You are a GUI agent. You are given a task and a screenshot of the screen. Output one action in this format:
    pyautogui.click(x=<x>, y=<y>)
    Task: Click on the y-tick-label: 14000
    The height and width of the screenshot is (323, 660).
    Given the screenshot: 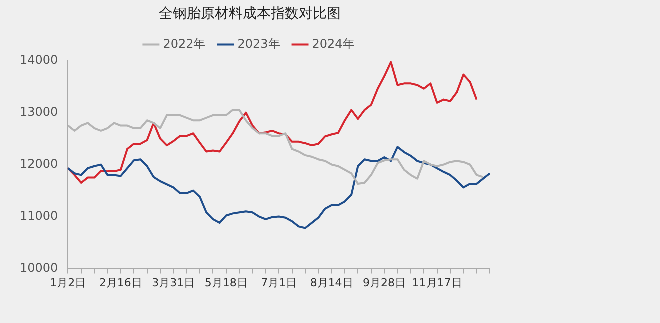 What is the action you would take?
    pyautogui.click(x=39, y=59)
    